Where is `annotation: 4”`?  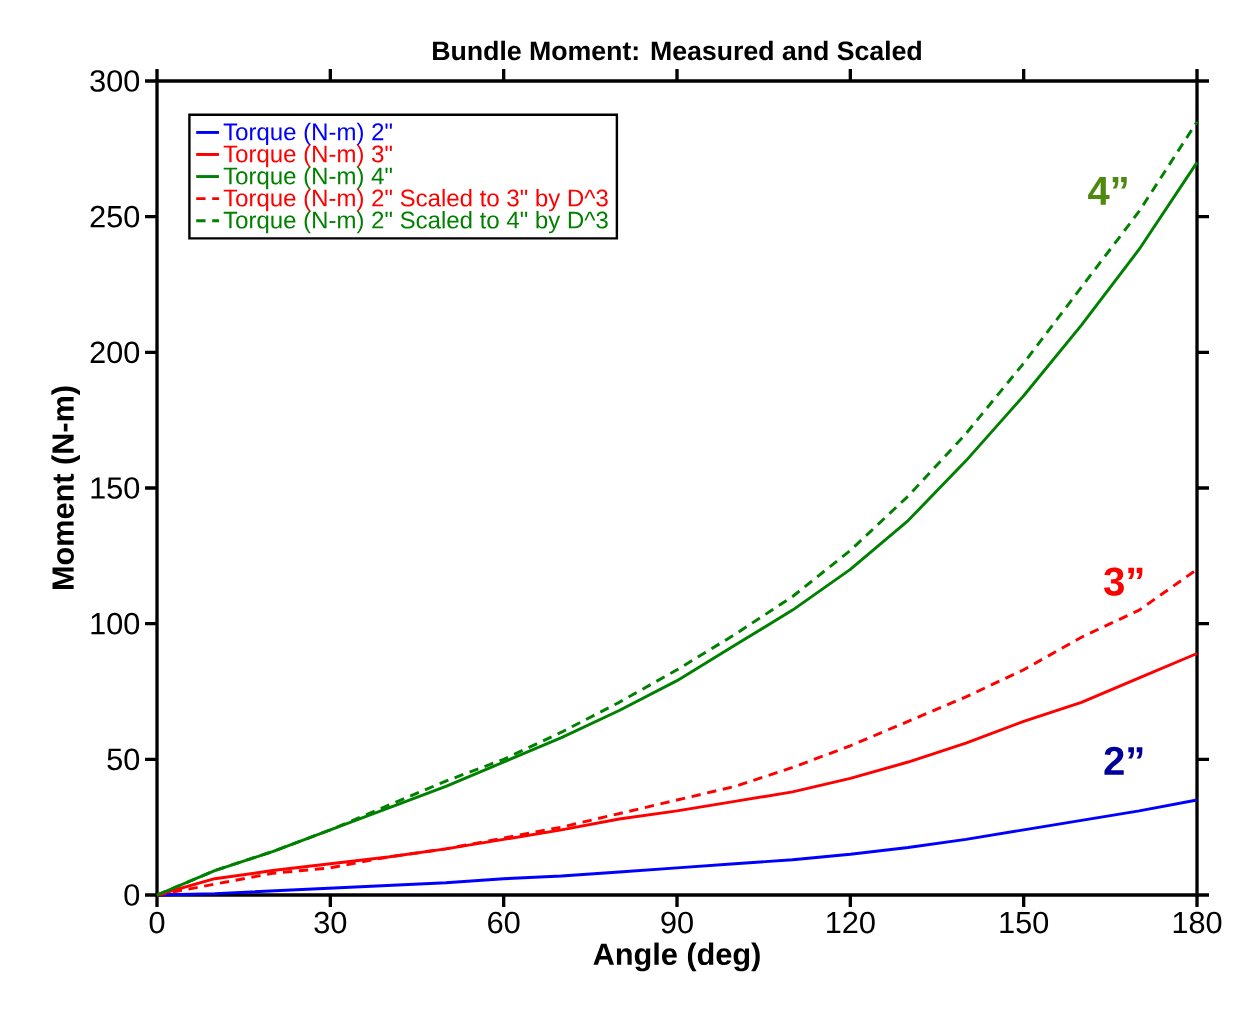 annotation: 4” is located at coordinates (1107, 191).